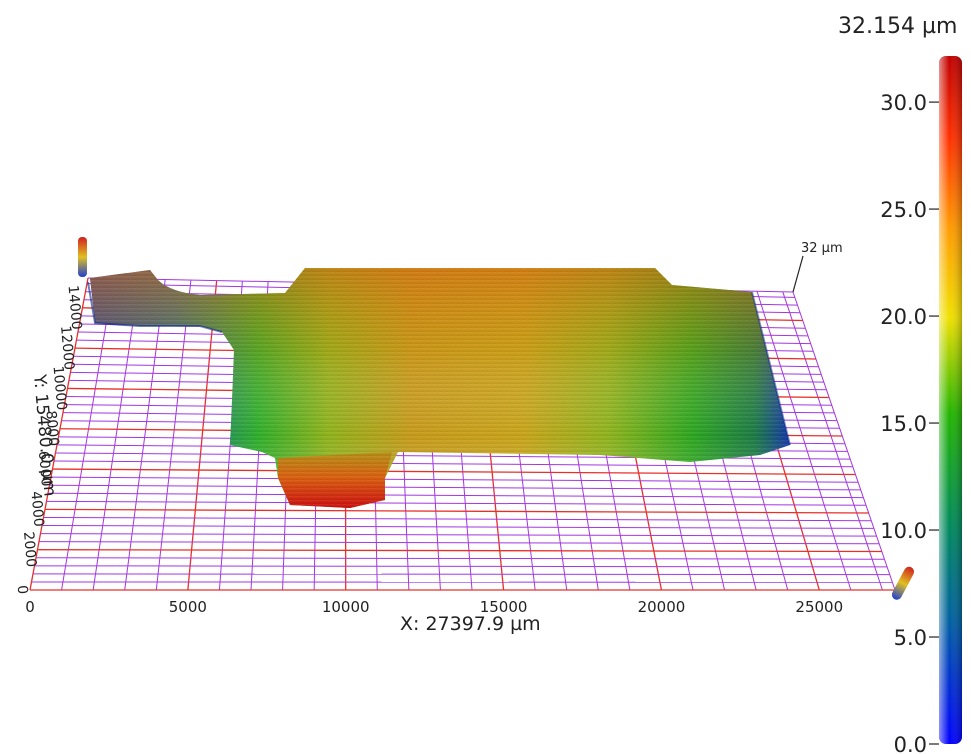 This screenshot has height=754, width=971. Describe the element at coordinates (662, 607) in the screenshot. I see `x-tick-label: 20000` at that location.